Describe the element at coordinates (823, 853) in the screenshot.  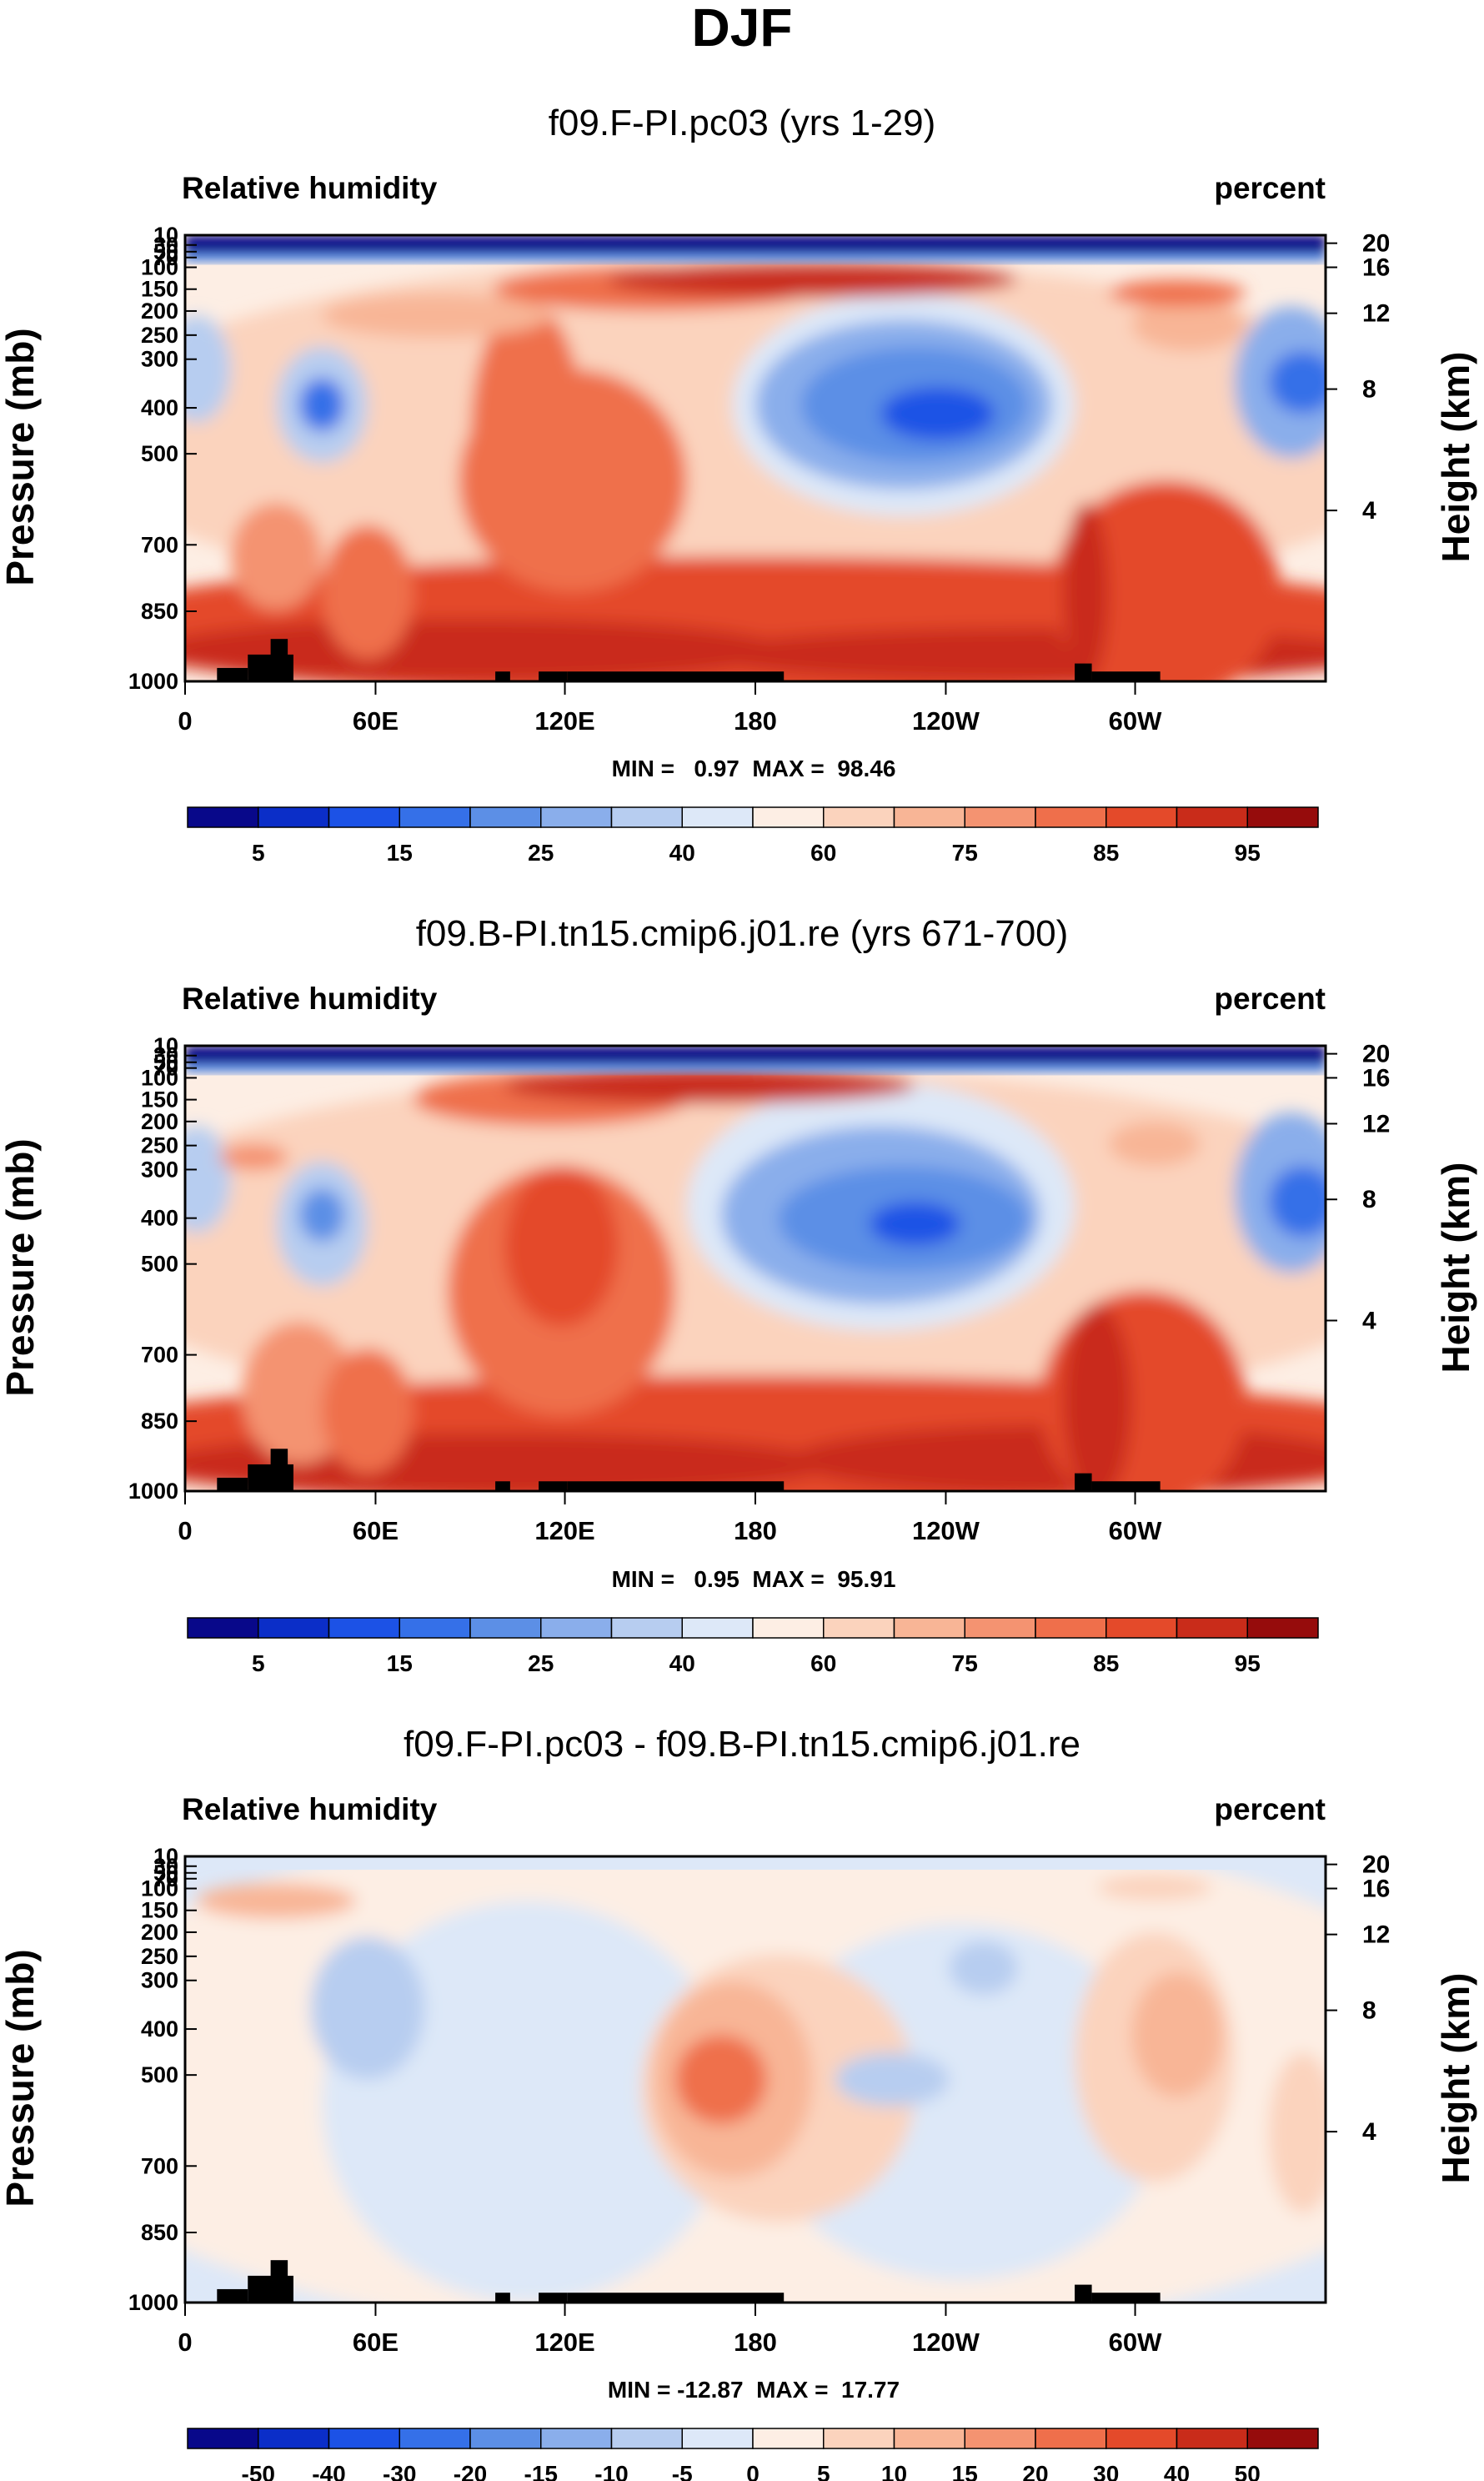
I see `colorbar-label: 60` at that location.